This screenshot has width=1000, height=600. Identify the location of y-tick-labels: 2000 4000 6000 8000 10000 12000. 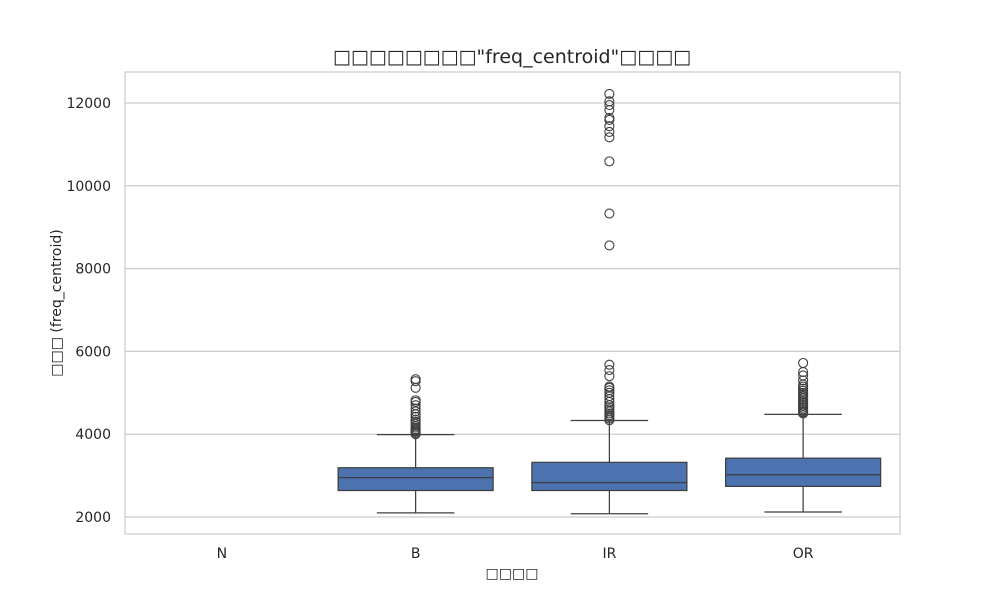
(88, 311).